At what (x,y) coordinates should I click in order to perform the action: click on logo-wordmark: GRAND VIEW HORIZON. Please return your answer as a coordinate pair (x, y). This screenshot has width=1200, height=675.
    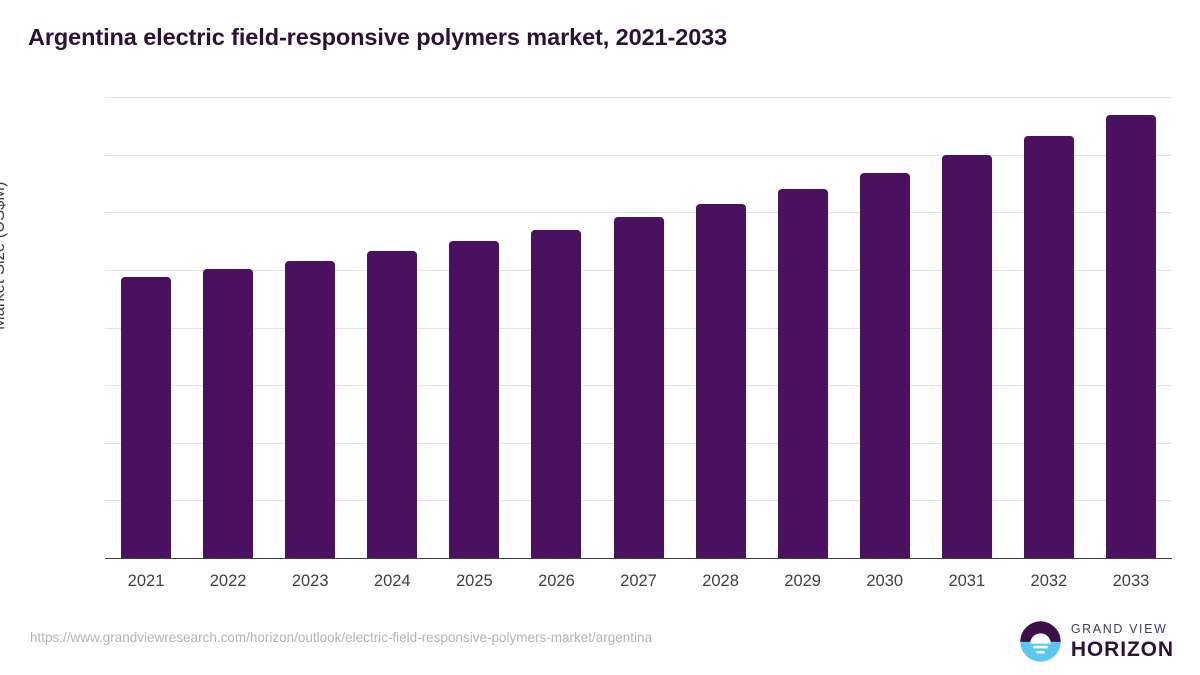
    Looking at the image, I should click on (1122, 641).